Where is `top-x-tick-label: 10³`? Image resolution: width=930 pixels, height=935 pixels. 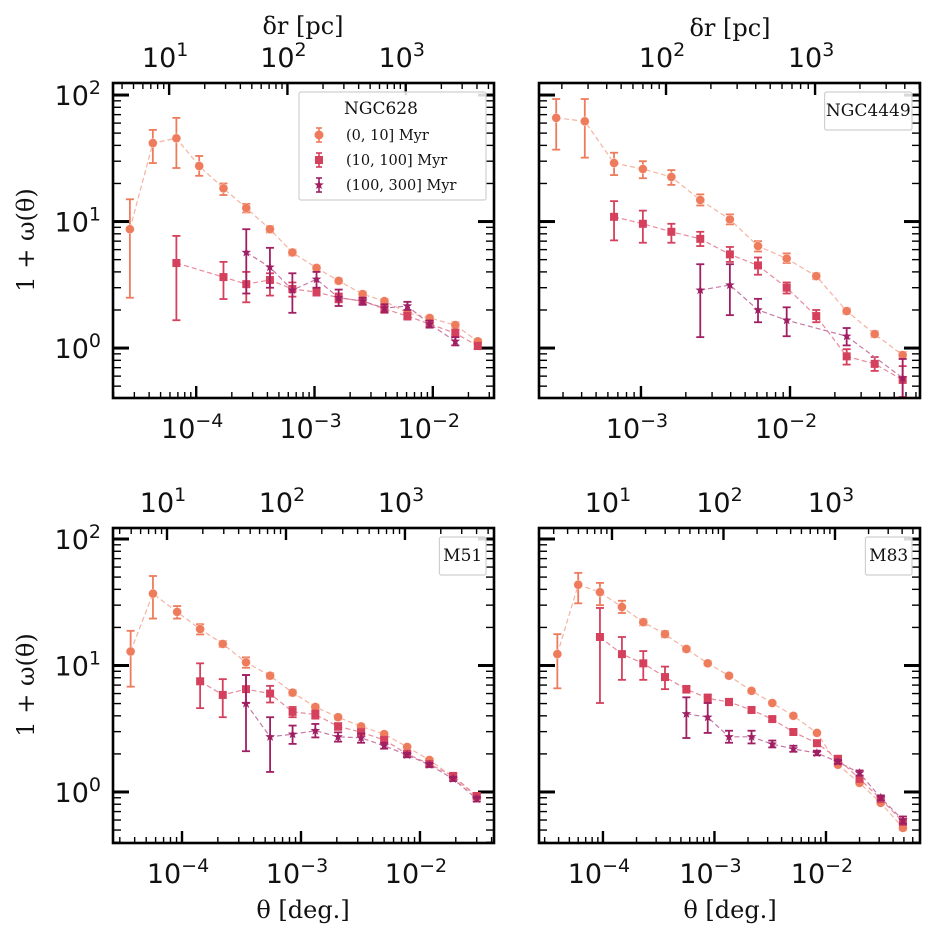 top-x-tick-label: 10³ is located at coordinates (402, 56).